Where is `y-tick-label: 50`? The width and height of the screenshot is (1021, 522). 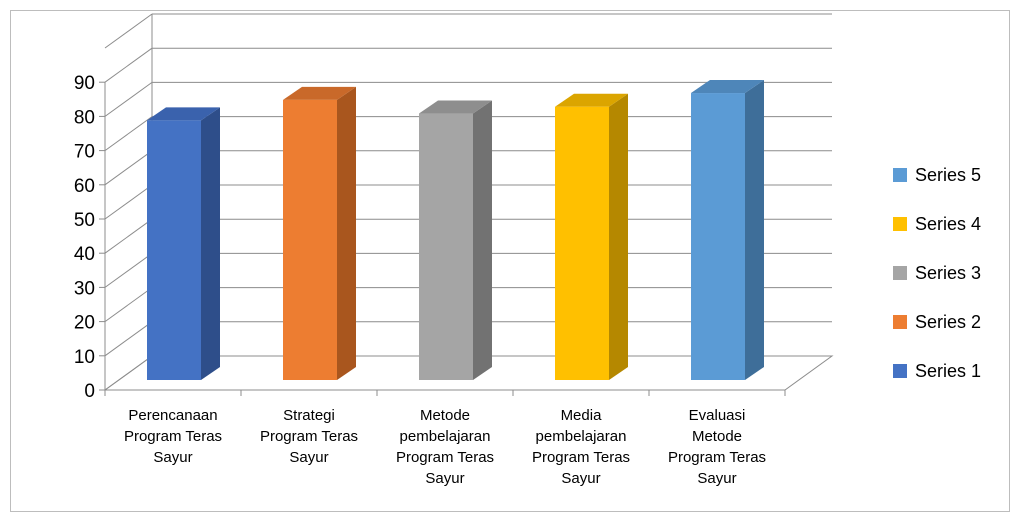
y-tick-label: 50 is located at coordinates (84, 220).